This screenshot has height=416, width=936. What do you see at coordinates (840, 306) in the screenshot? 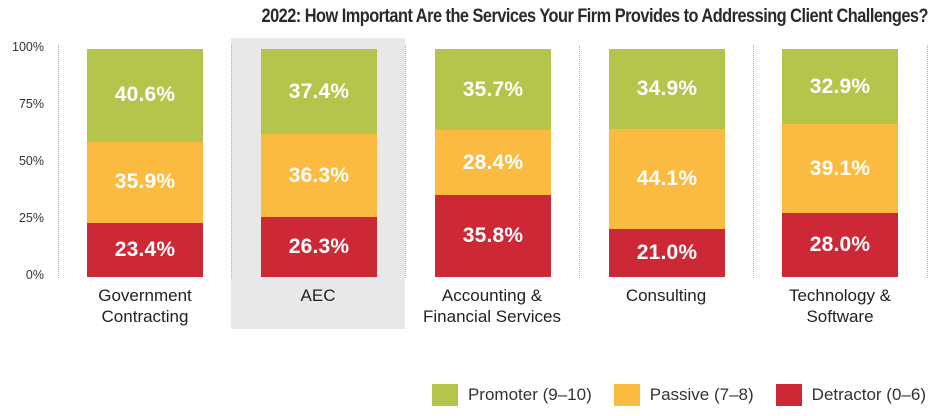
I see `category-label-technology: Technology & Software` at bounding box center [840, 306].